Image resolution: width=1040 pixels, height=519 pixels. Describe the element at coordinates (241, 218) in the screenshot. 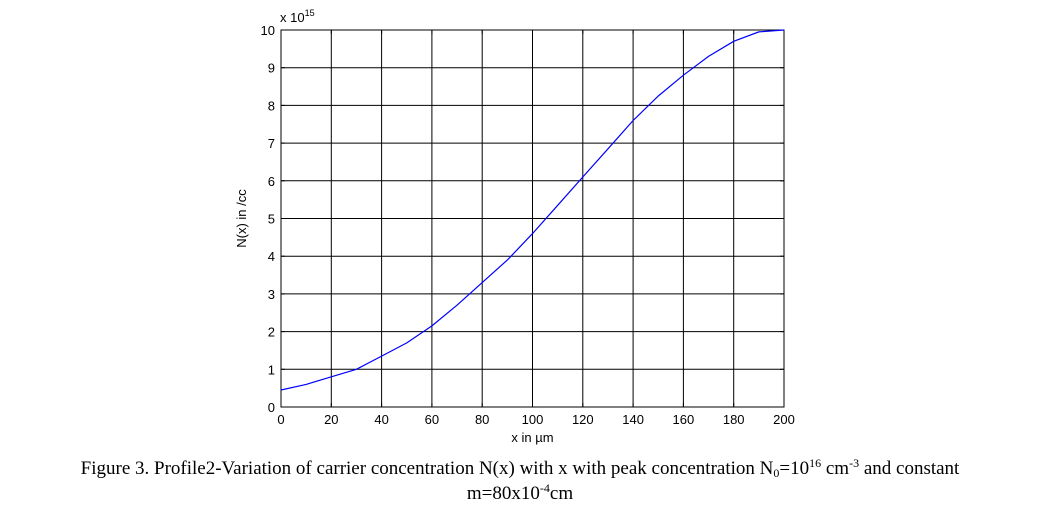

I see `y-axis-label: N(x) in /cc` at that location.